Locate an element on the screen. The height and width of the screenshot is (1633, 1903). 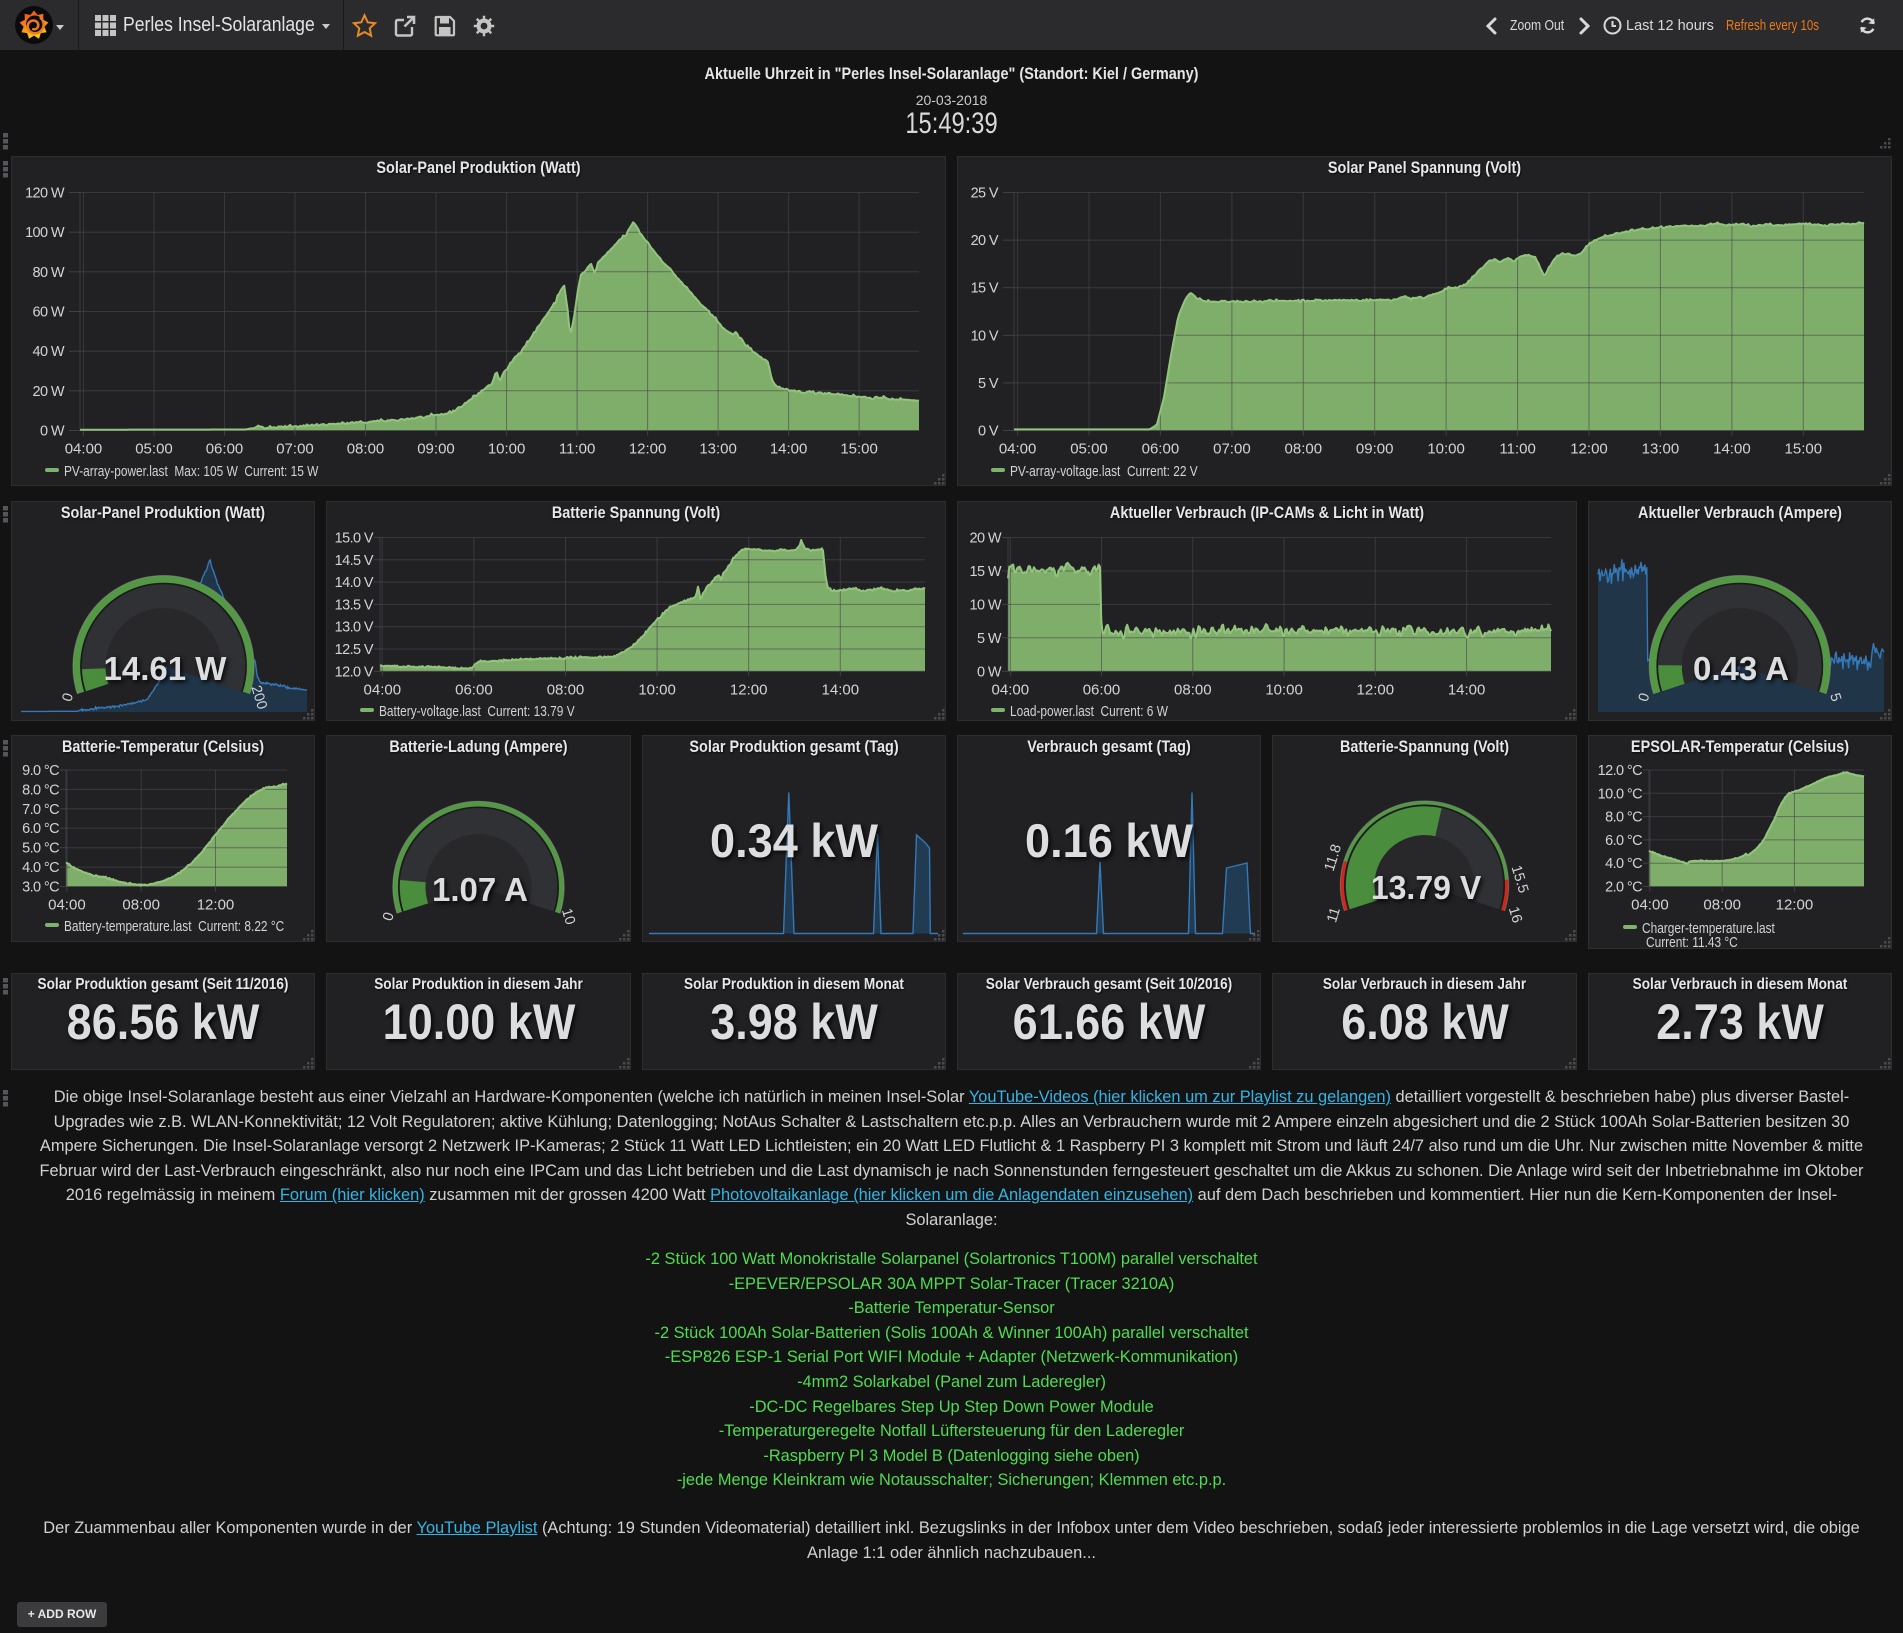
svg-text: 3.0 °C is located at coordinates (40, 888).